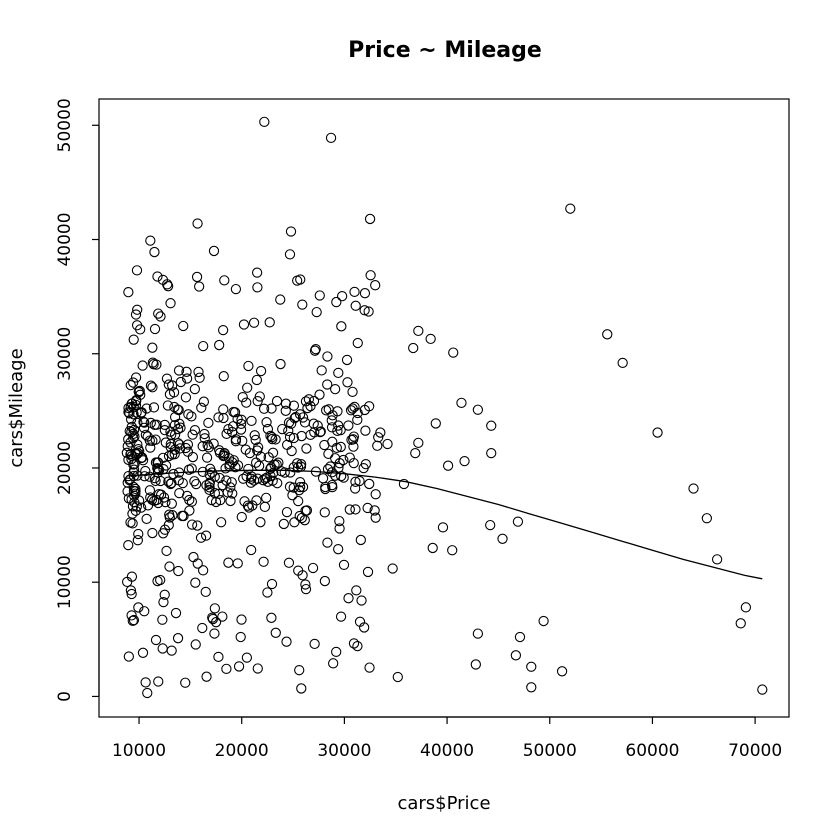 The width and height of the screenshot is (840, 840). What do you see at coordinates (65, 468) in the screenshot?
I see `y-tick-label: 20000` at bounding box center [65, 468].